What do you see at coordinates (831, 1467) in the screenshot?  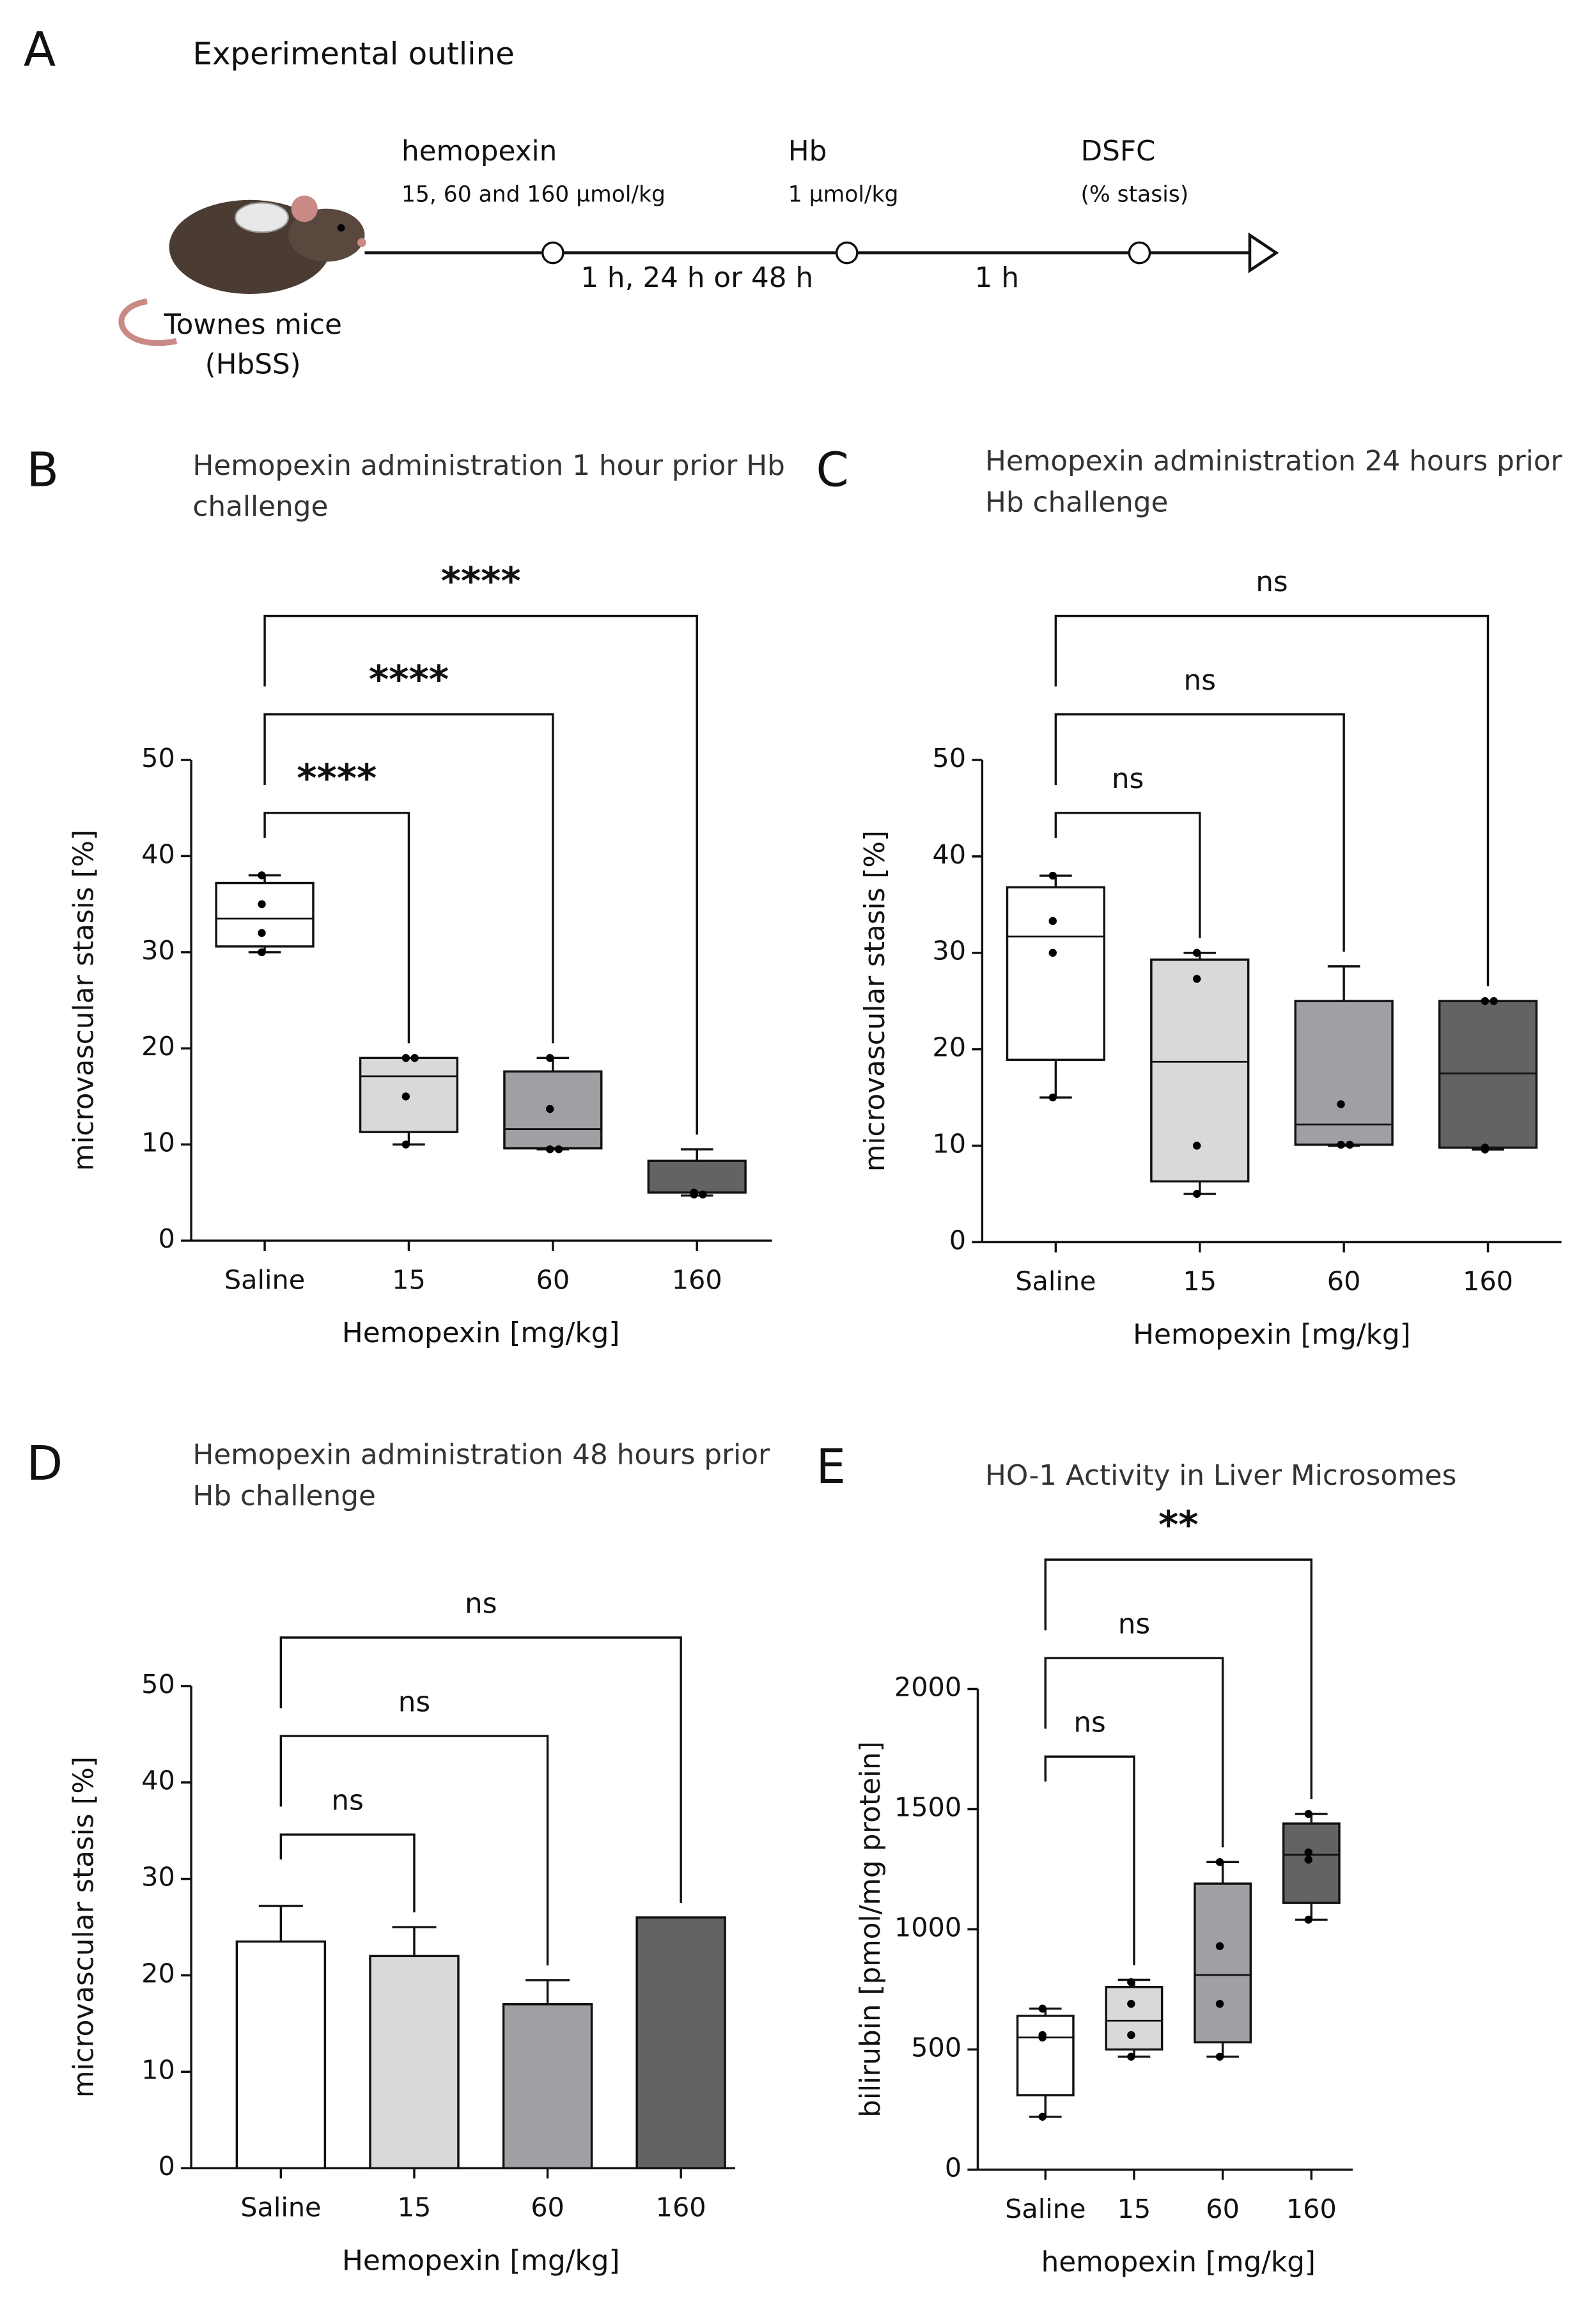 I see `panel-letter: E` at bounding box center [831, 1467].